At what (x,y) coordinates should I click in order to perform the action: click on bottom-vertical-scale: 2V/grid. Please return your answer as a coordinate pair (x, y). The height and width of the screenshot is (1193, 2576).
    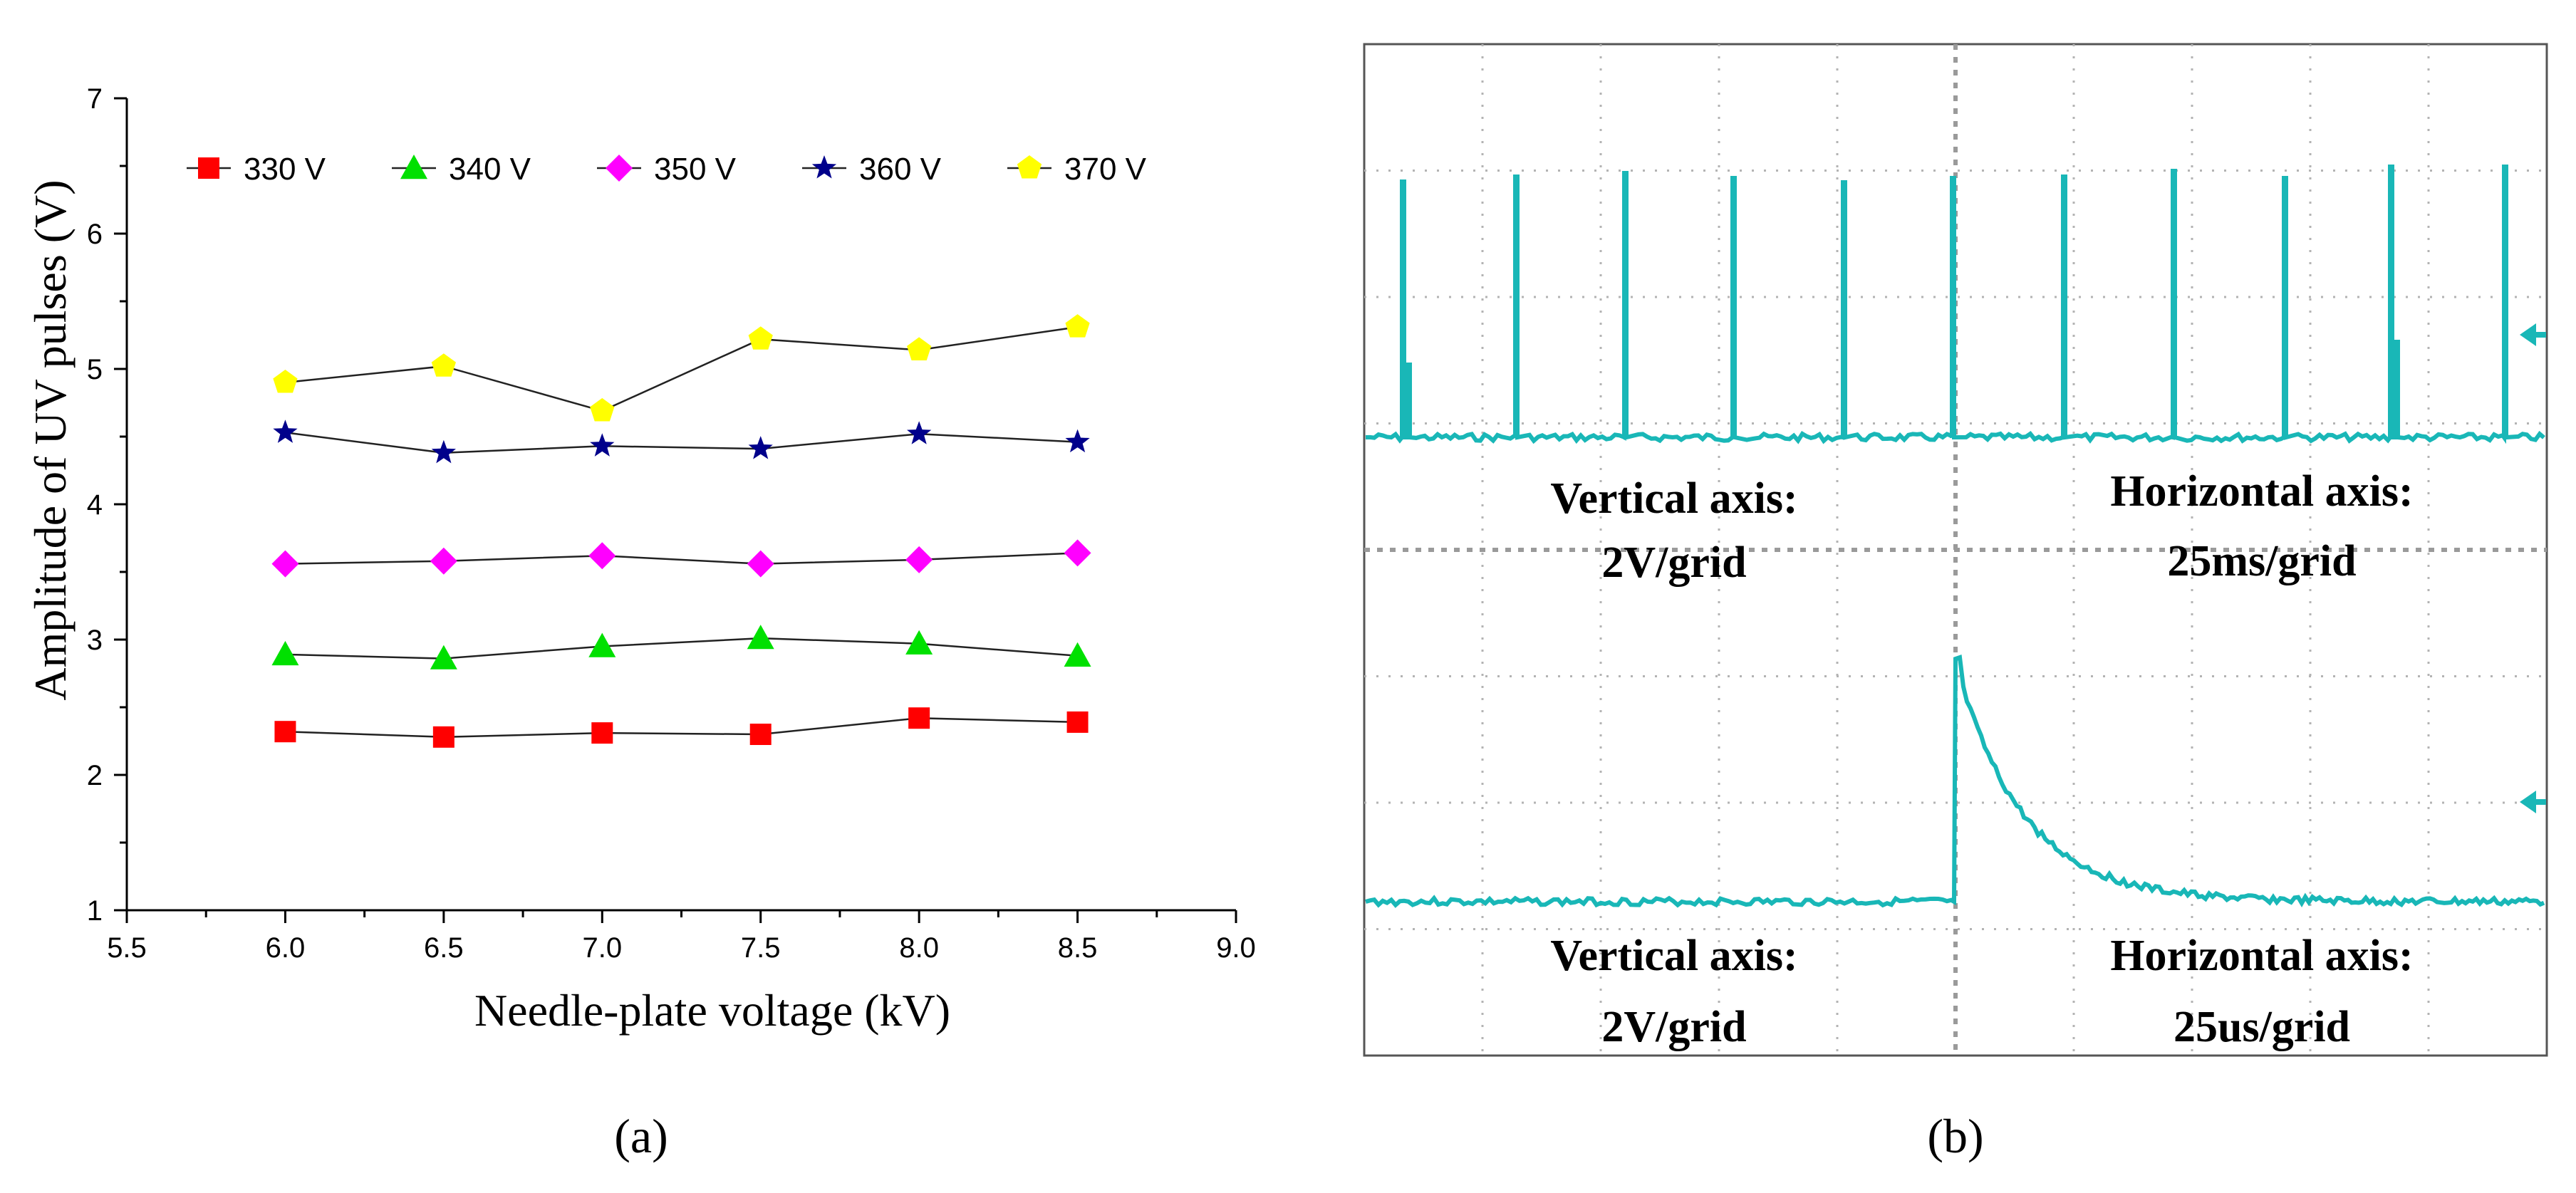
    Looking at the image, I should click on (1673, 1027).